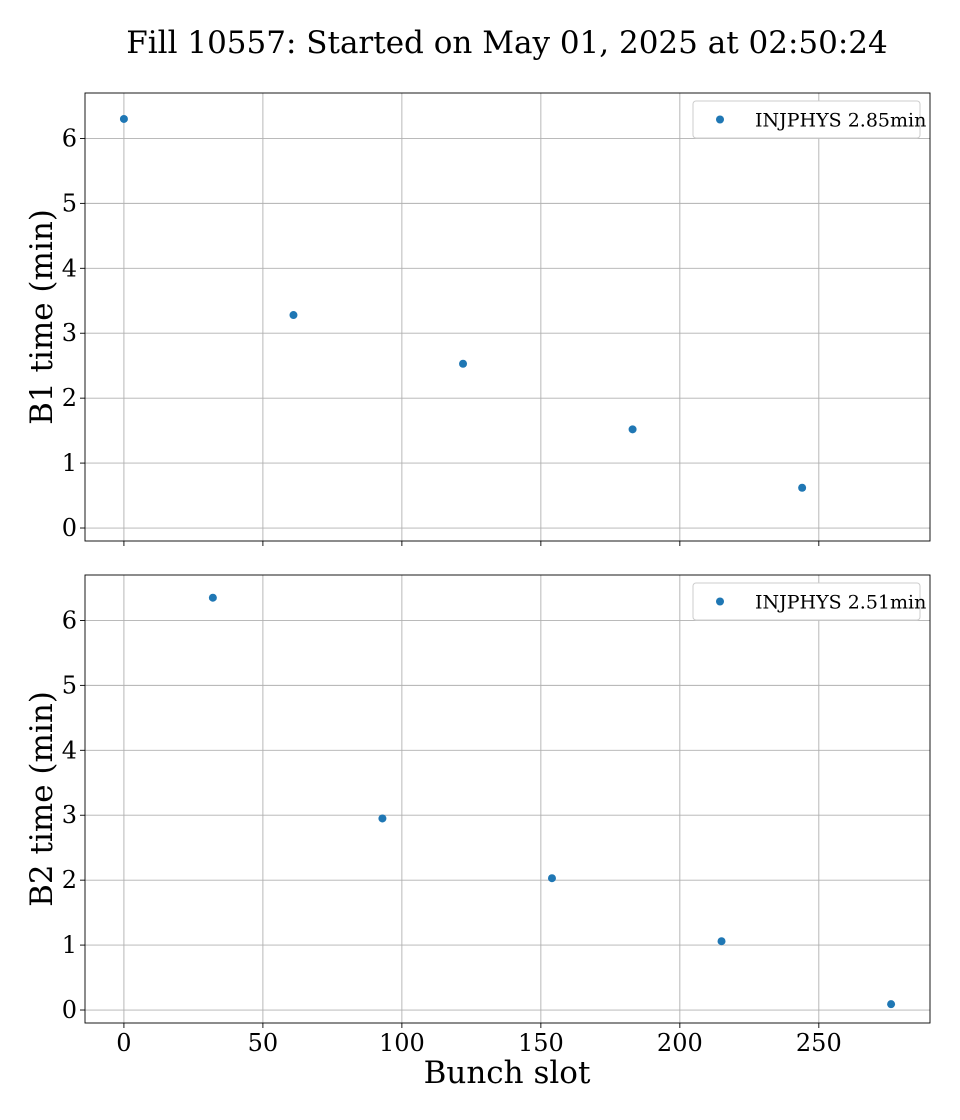 The width and height of the screenshot is (960, 1120). I want to click on x-tick-label: 150, so click(541, 1043).